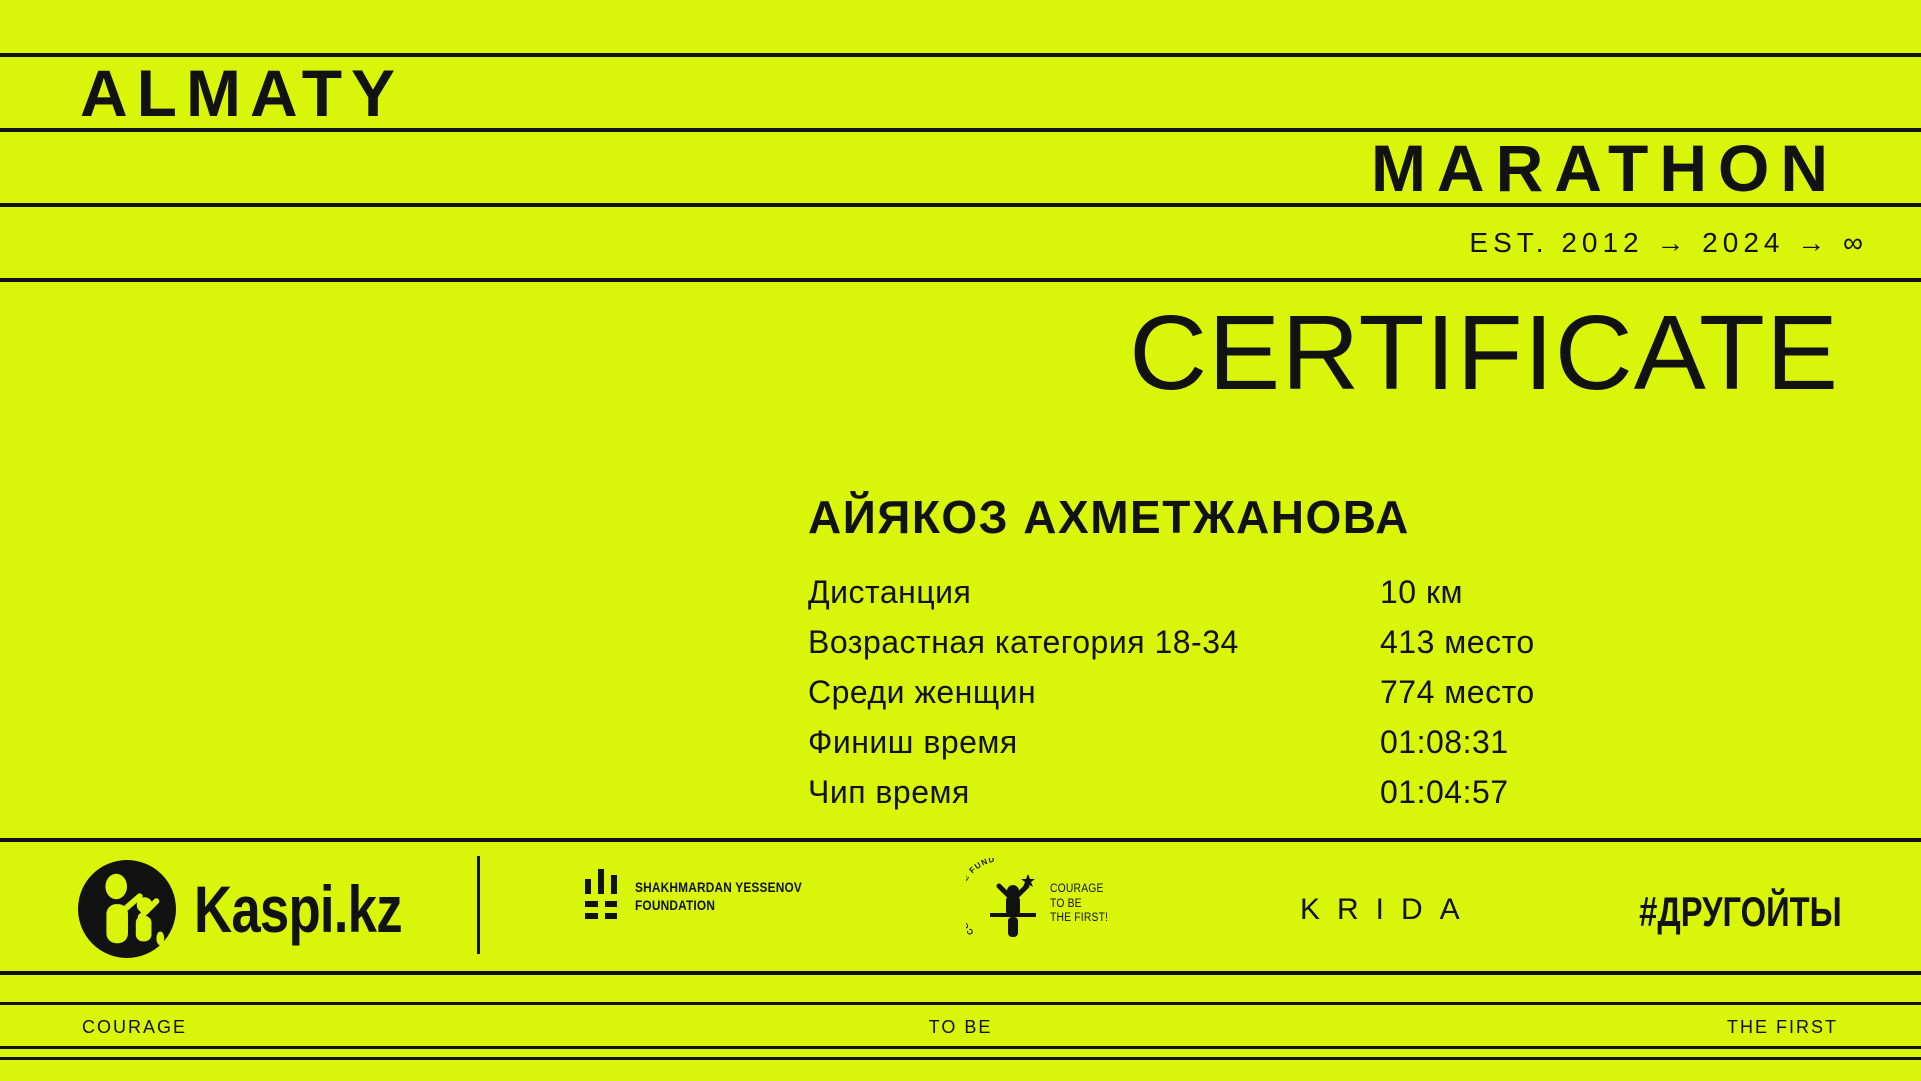  What do you see at coordinates (960, 906) in the screenshot?
I see `sponsors-bar: Kaspi.kz SHAKHMARDAN YESSENOV FOUNDATION` at bounding box center [960, 906].